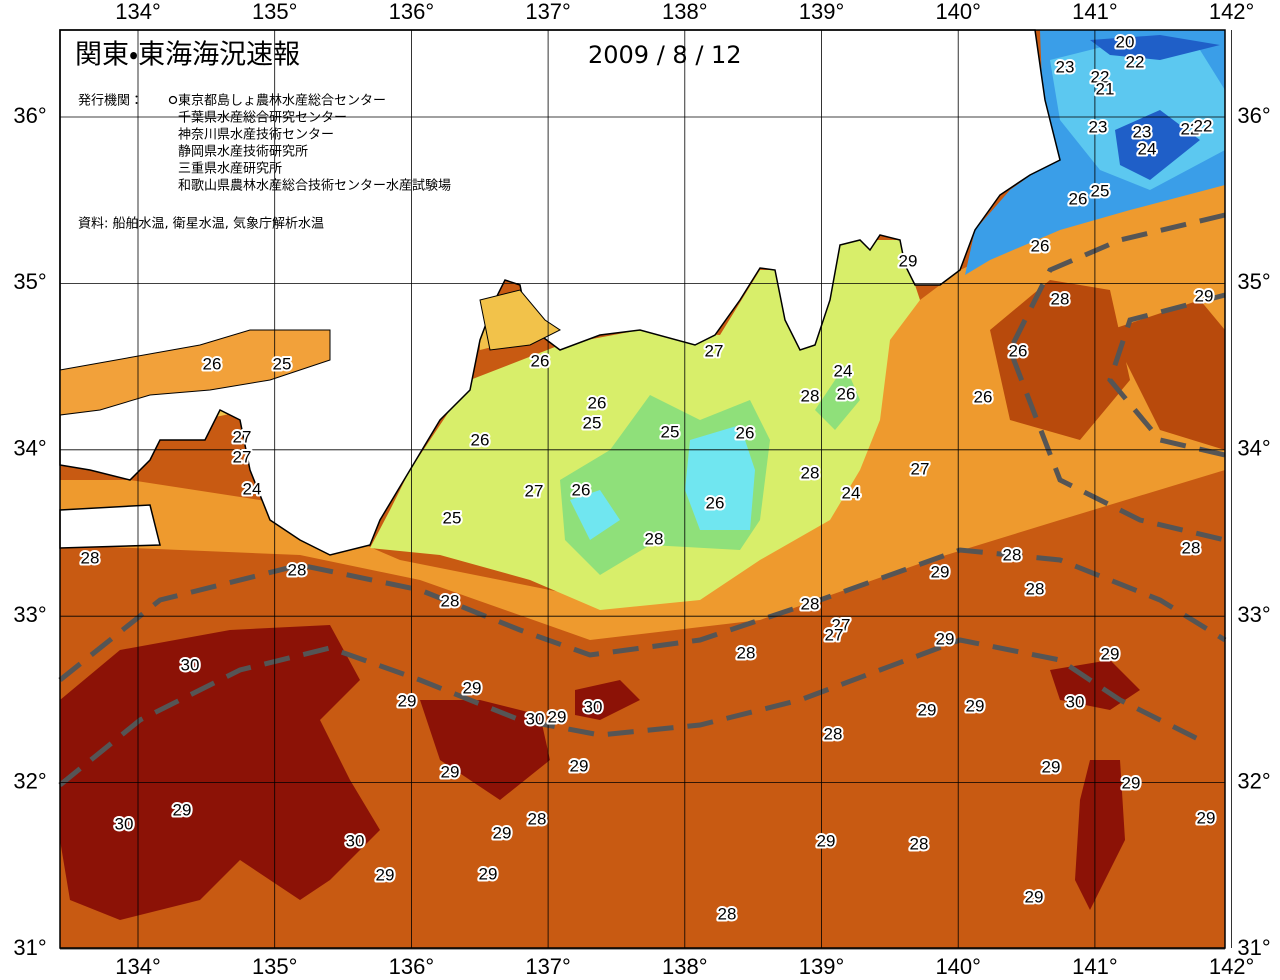  I want to click on map-date: 2009 / 8 / 12, so click(665, 55).